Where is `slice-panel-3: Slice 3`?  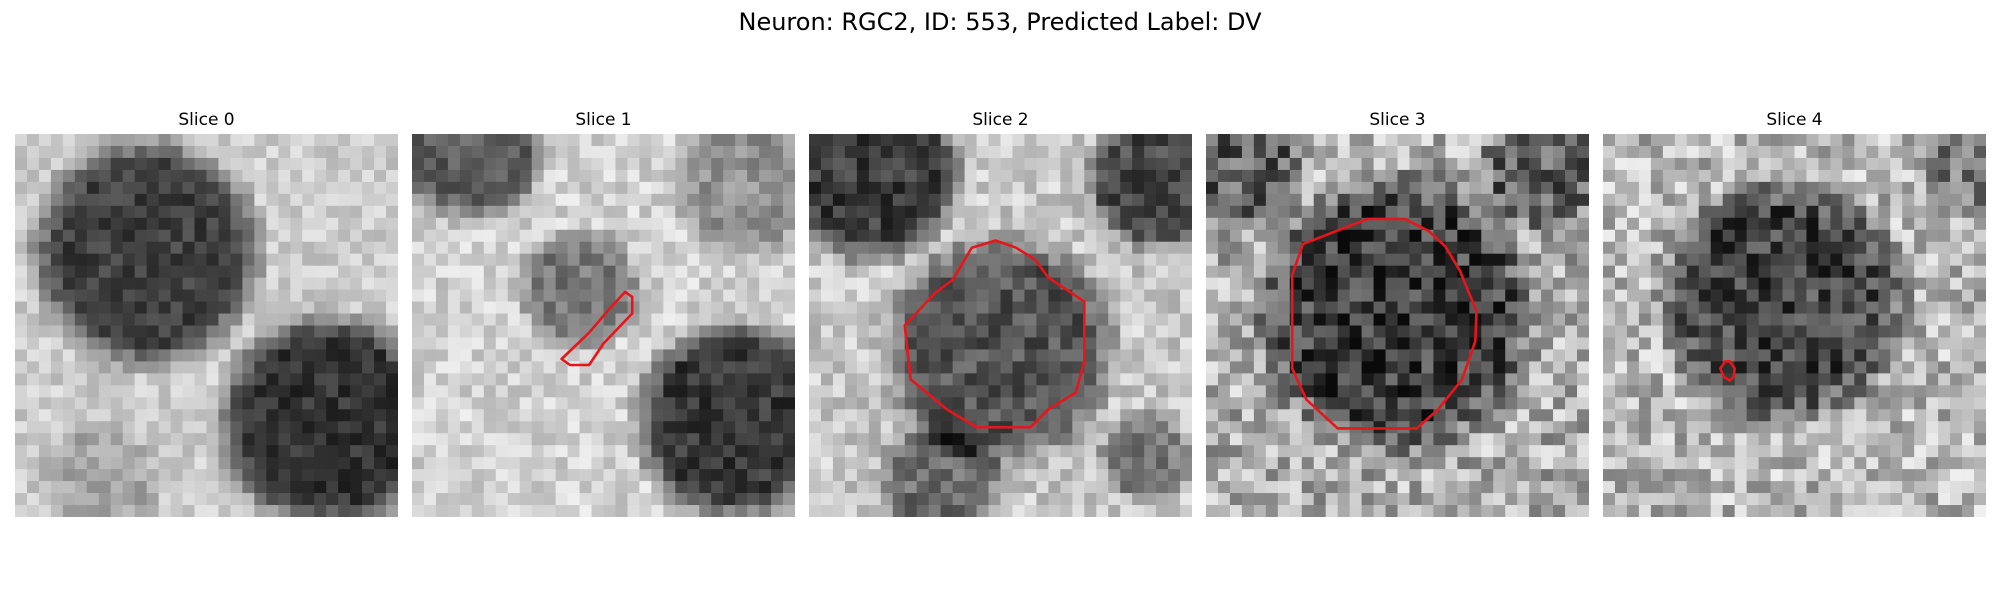 slice-panel-3: Slice 3 is located at coordinates (1397, 312).